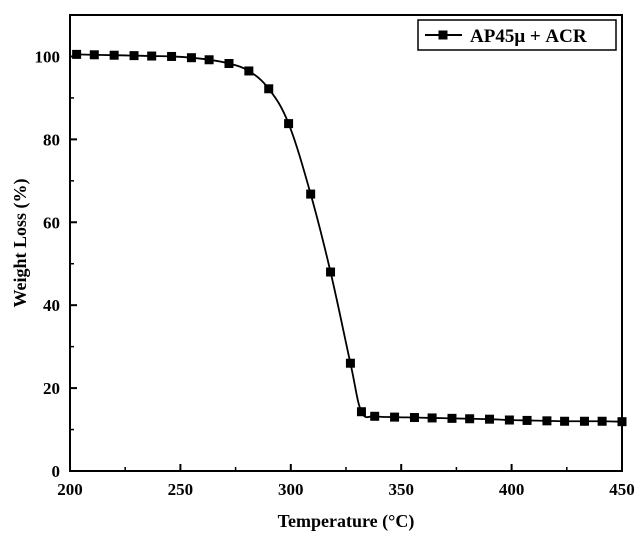 This screenshot has width=641, height=537. I want to click on x-tick-label: 250, so click(181, 489).